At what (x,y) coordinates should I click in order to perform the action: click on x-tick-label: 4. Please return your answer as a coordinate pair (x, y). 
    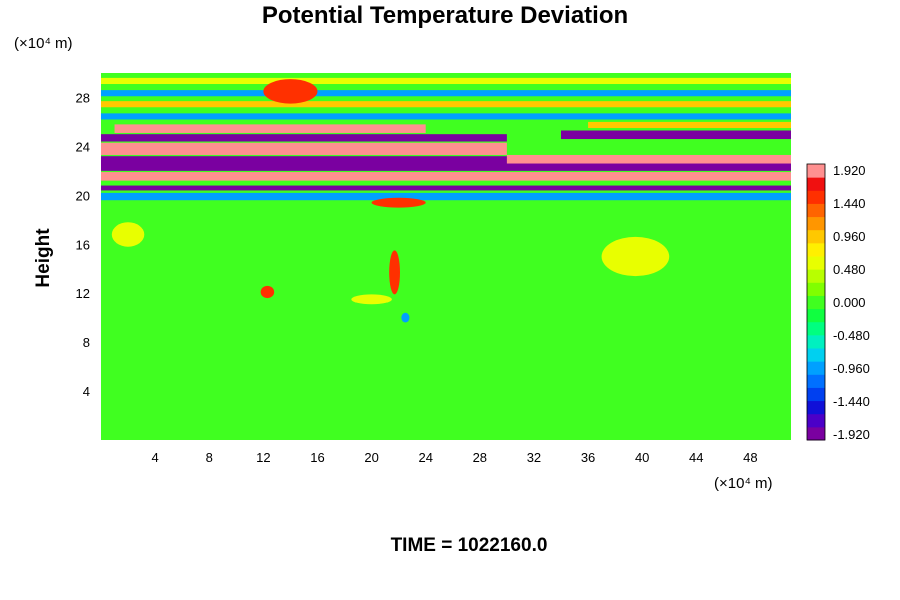
    Looking at the image, I should click on (155, 457).